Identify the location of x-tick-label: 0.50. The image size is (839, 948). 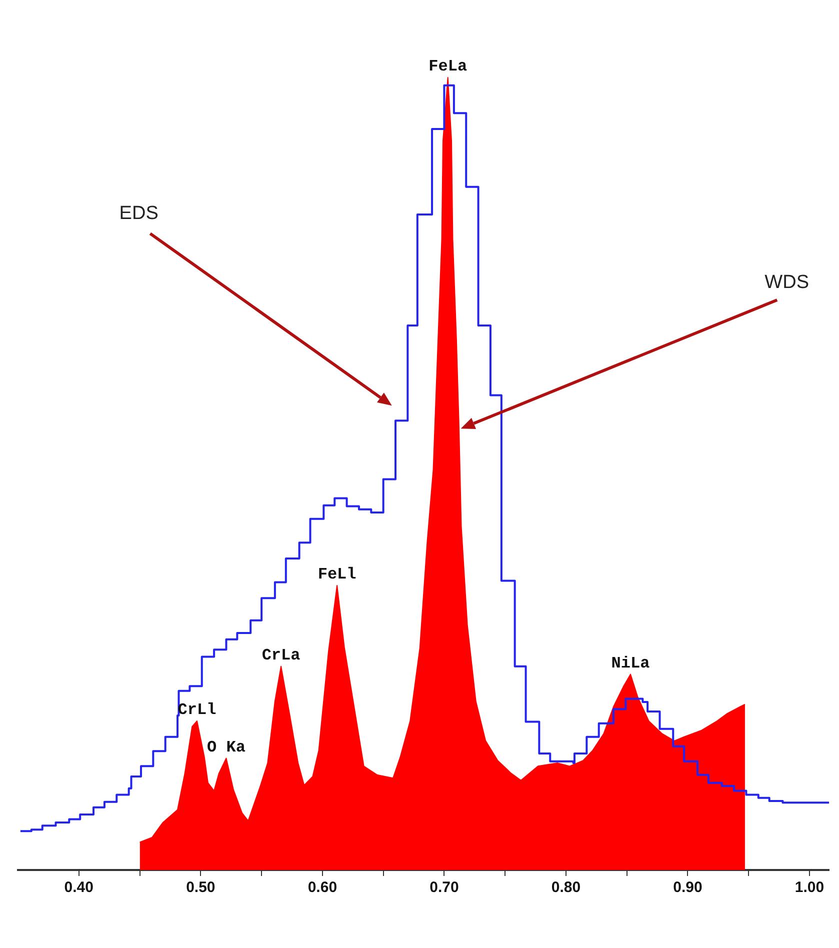
(201, 887).